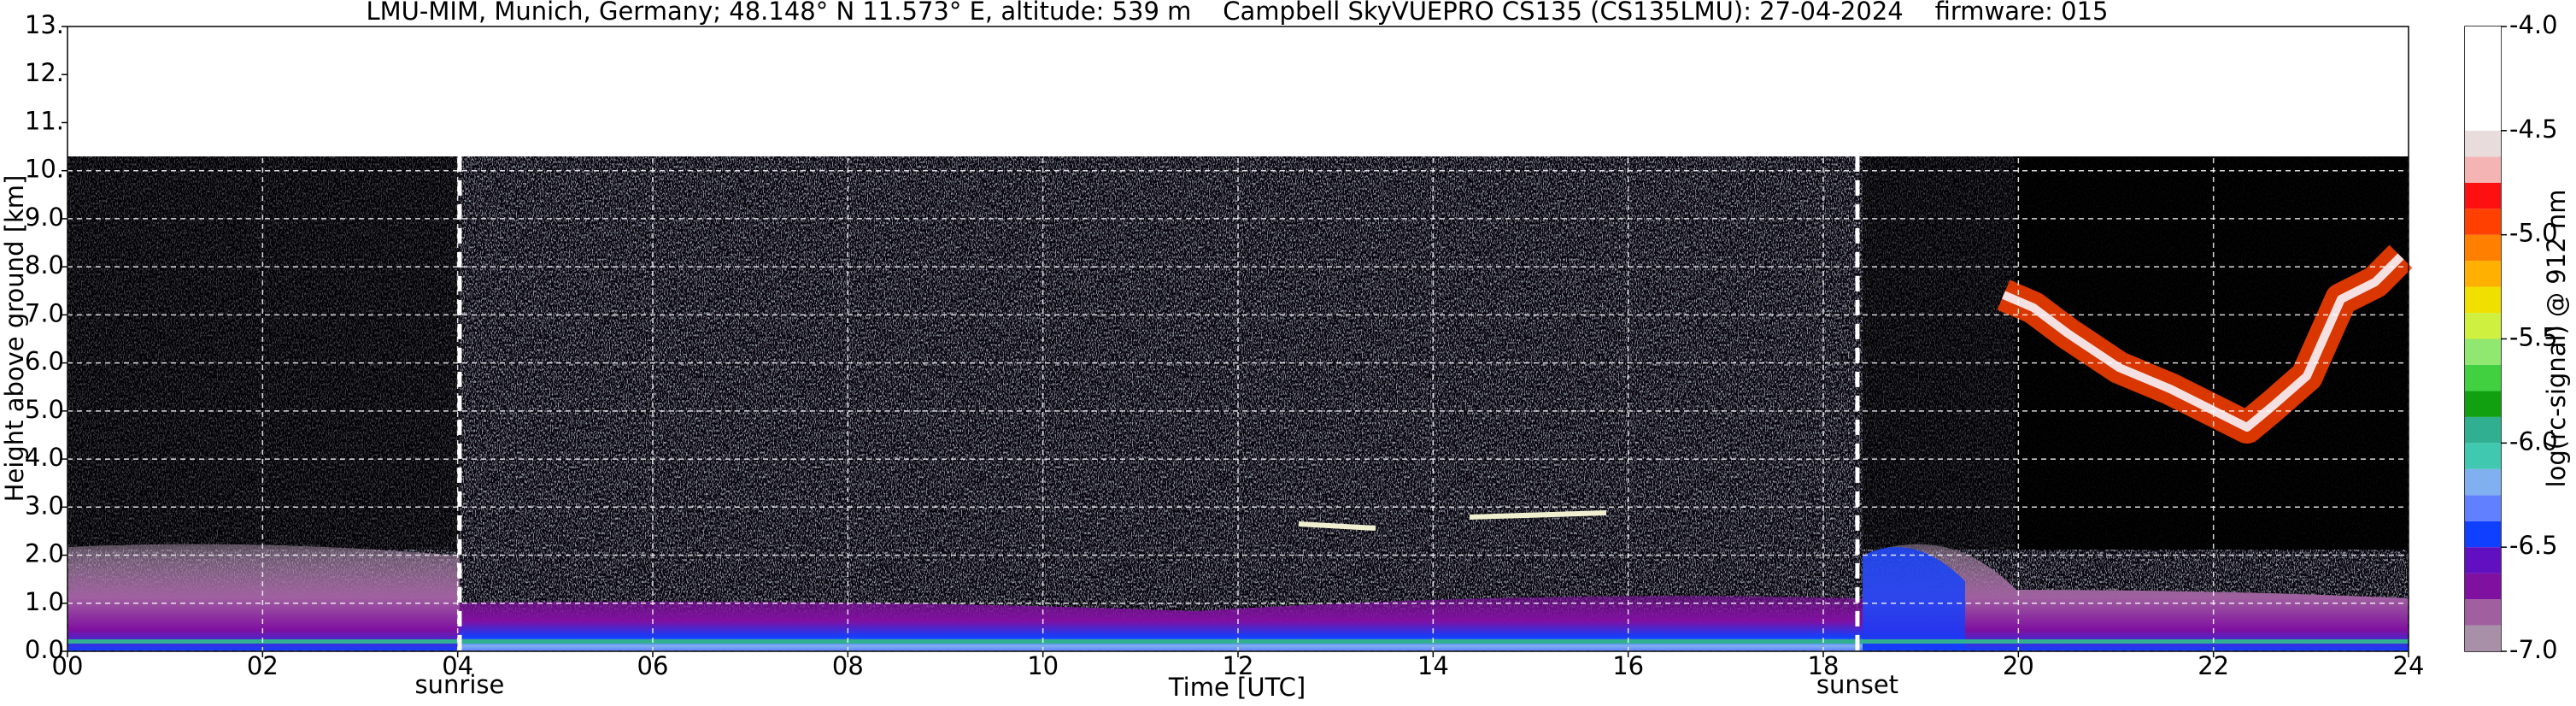  I want to click on y-tick-label: 1.0, so click(44, 601).